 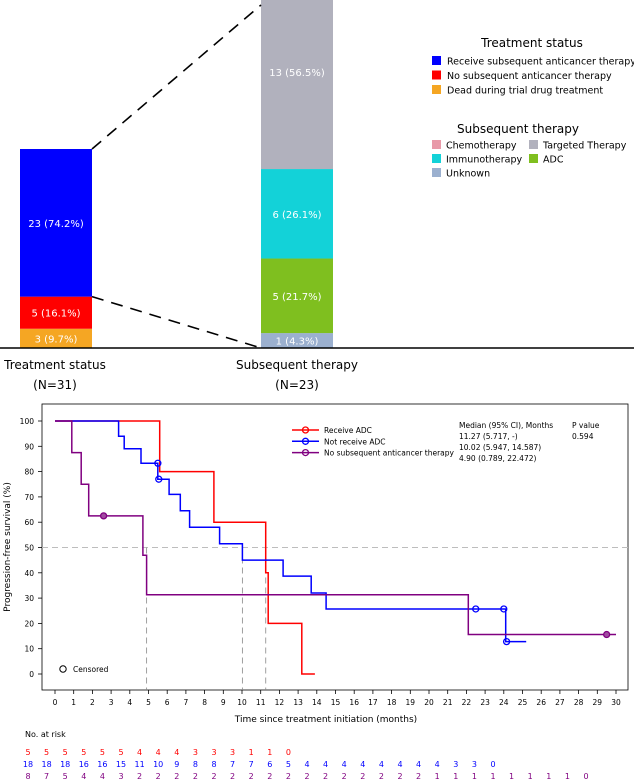 I want to click on legend-swatch-adc, so click(x=533, y=158).